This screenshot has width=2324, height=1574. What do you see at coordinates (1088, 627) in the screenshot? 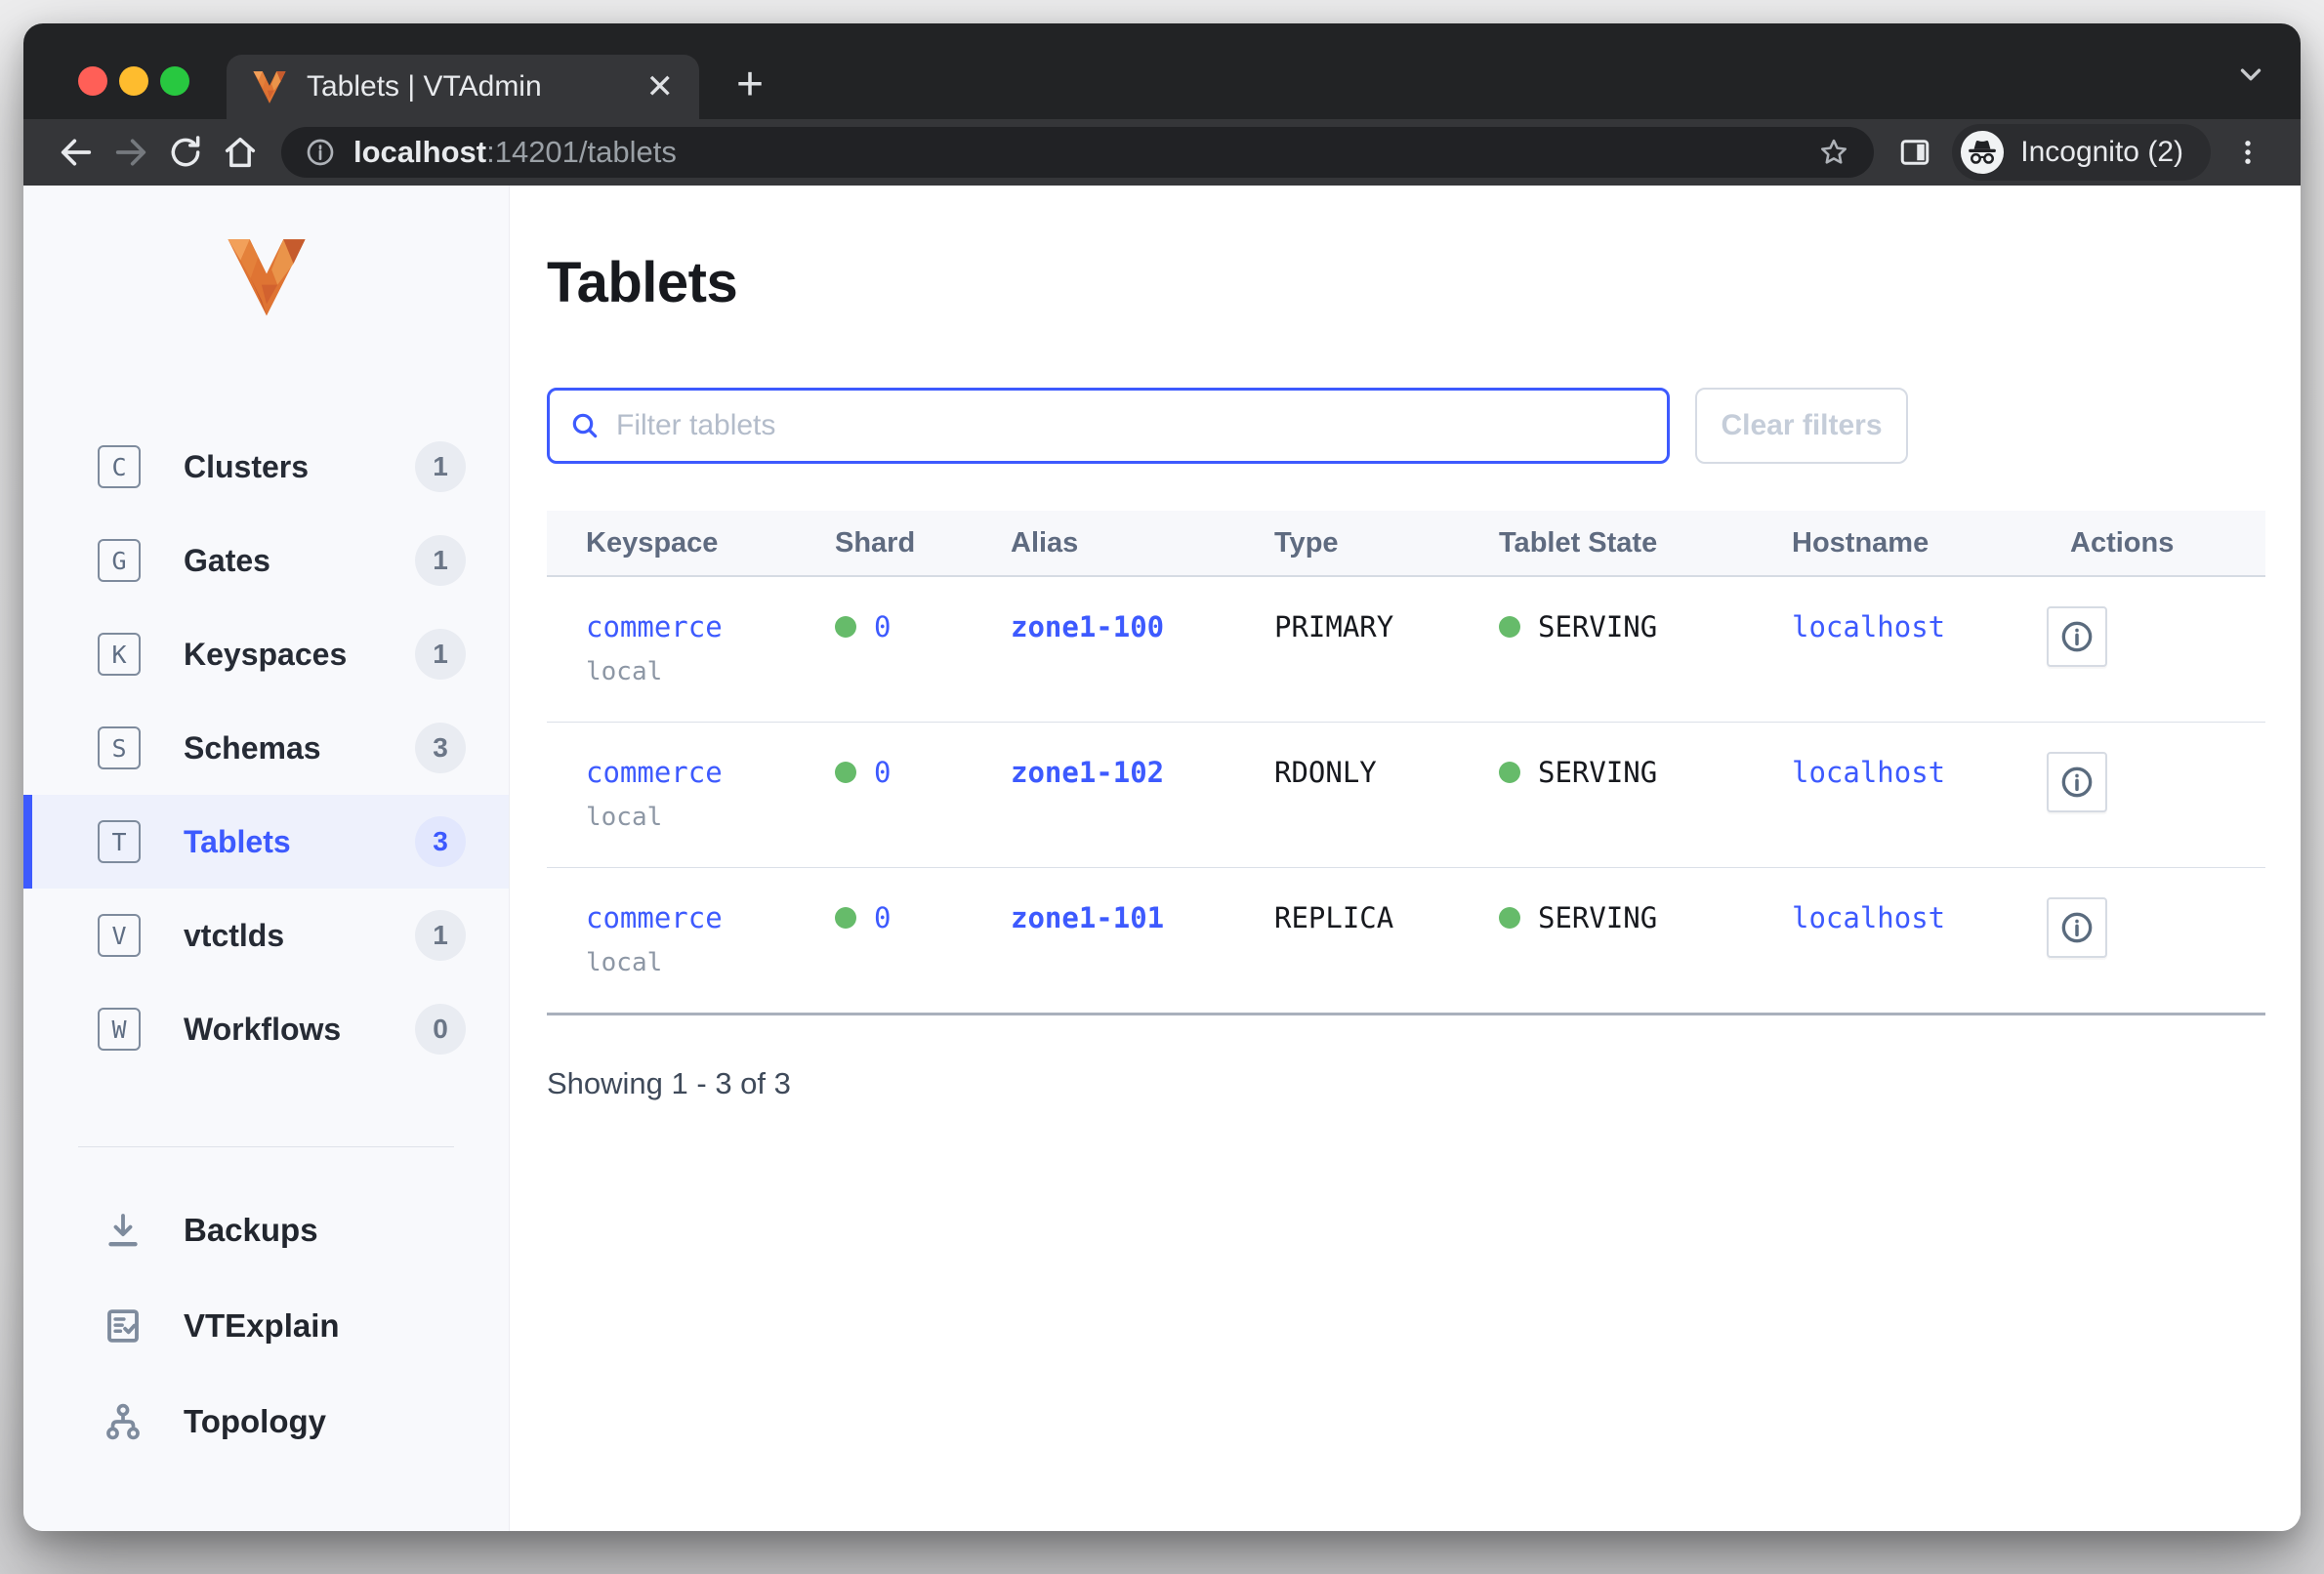
I see `alias-link: zone1-100` at bounding box center [1088, 627].